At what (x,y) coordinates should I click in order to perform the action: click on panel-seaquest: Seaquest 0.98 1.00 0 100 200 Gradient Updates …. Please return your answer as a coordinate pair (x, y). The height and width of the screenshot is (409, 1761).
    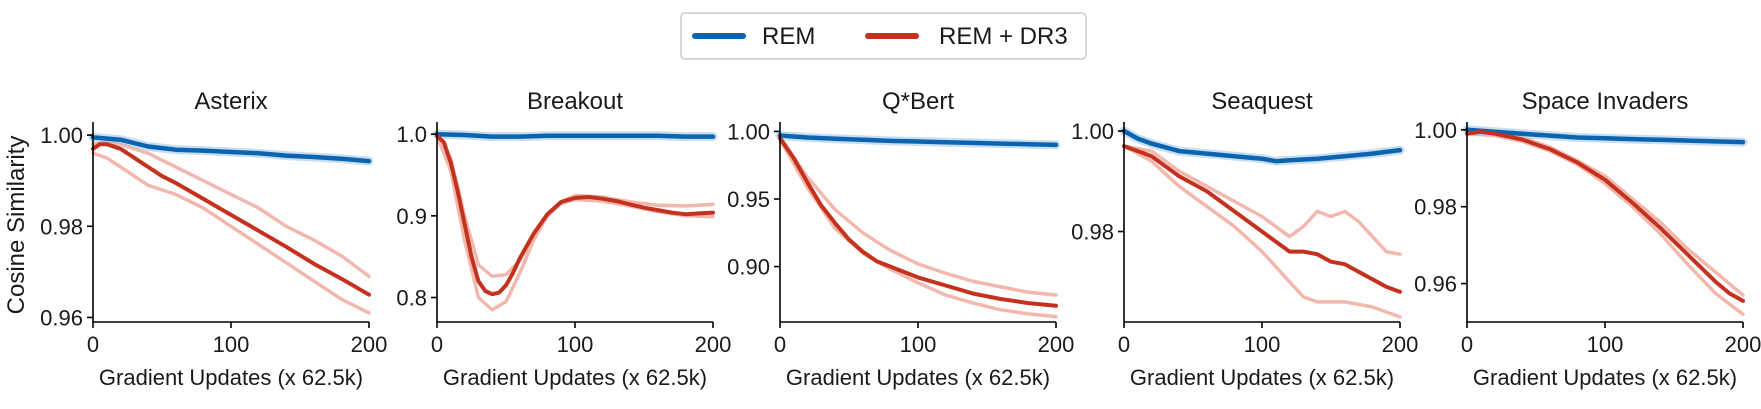
    Looking at the image, I should click on (1244, 239).